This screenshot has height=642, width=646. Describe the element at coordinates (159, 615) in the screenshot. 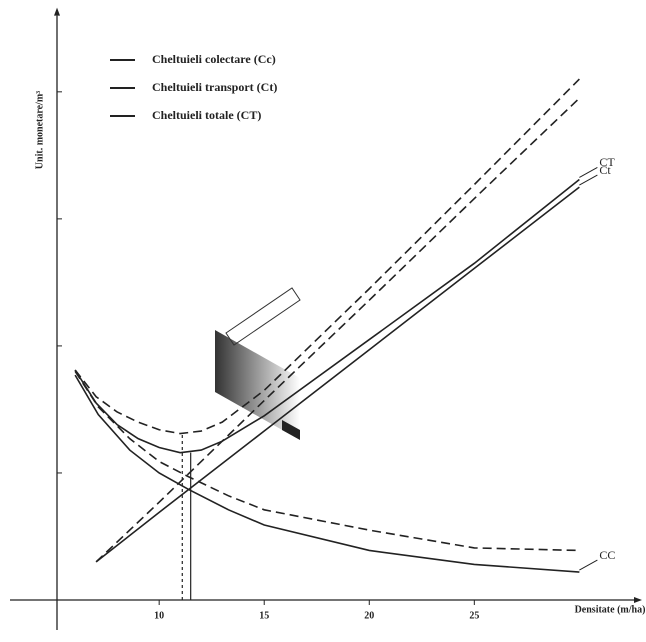

I see `x-tick-label: 10` at that location.